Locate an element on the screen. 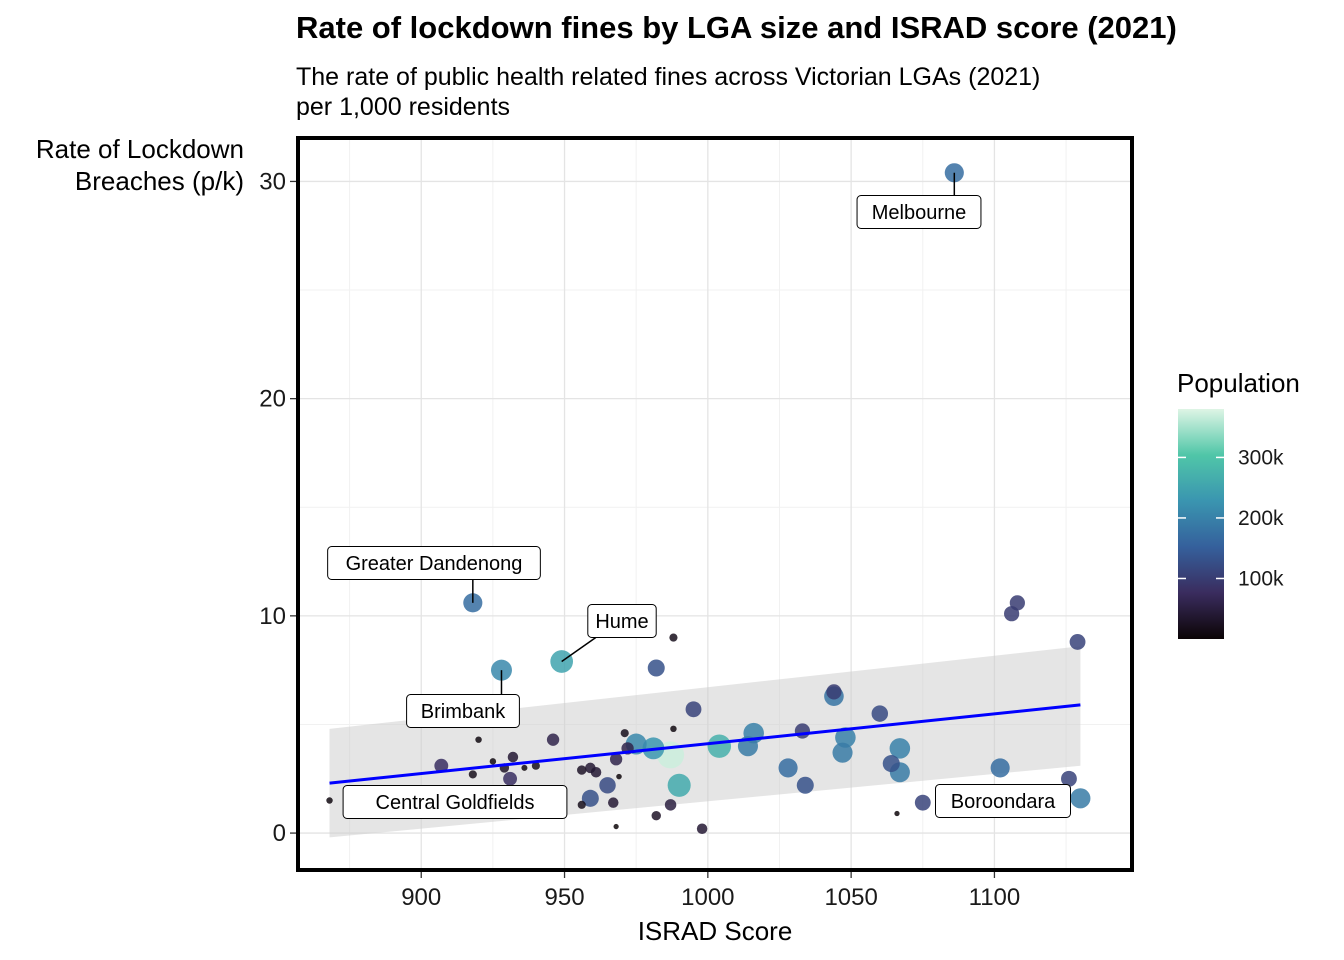 The height and width of the screenshot is (960, 1344). y-axis-label: Breaches (p/k) is located at coordinates (159, 181).